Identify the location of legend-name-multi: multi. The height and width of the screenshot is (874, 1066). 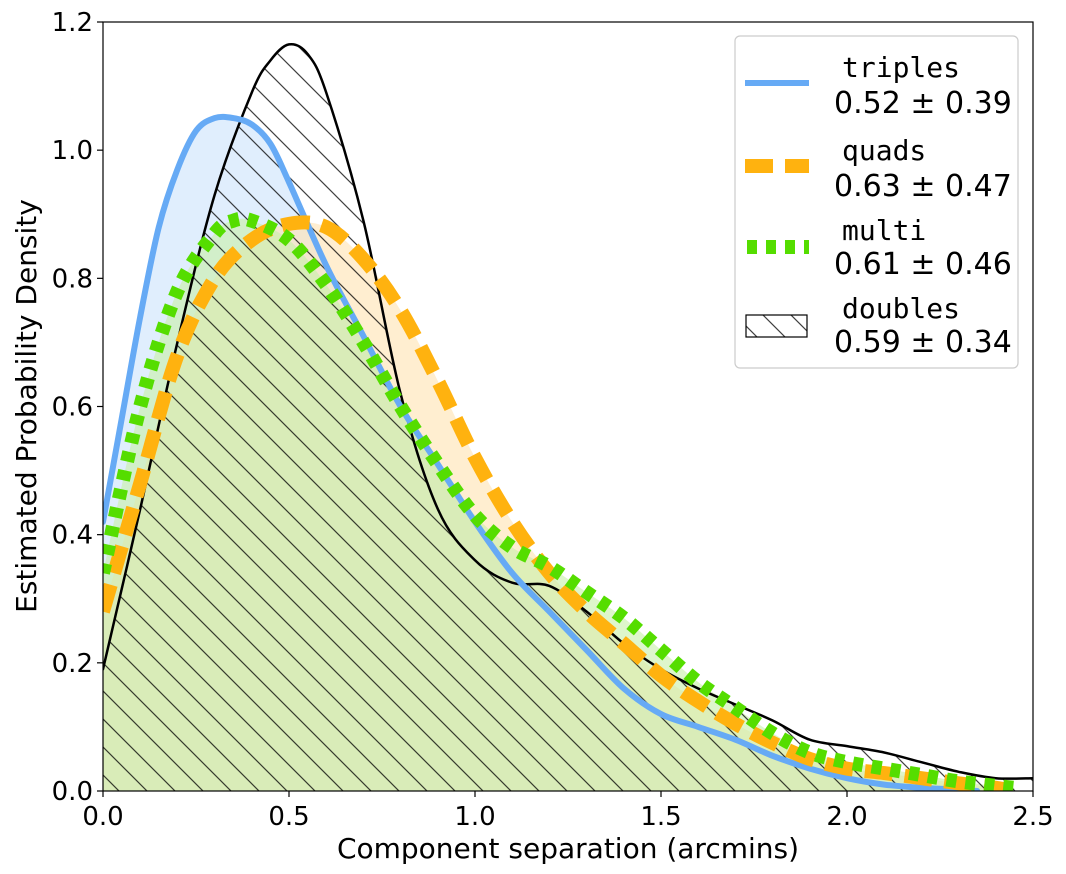
(884, 230).